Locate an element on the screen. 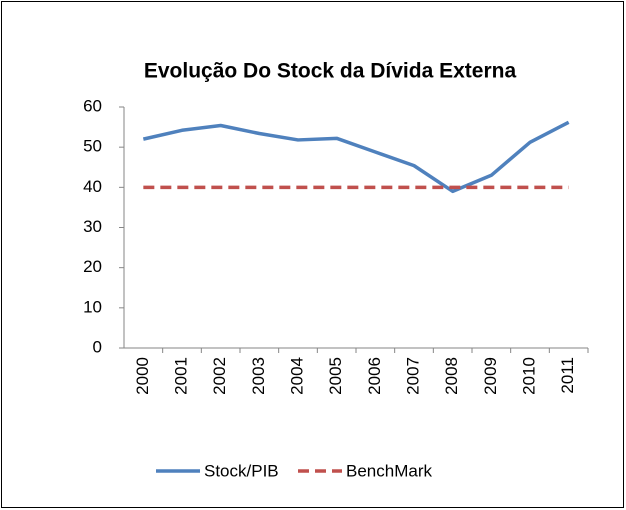 The height and width of the screenshot is (510, 626). x-tick-label: 2010 is located at coordinates (528, 376).